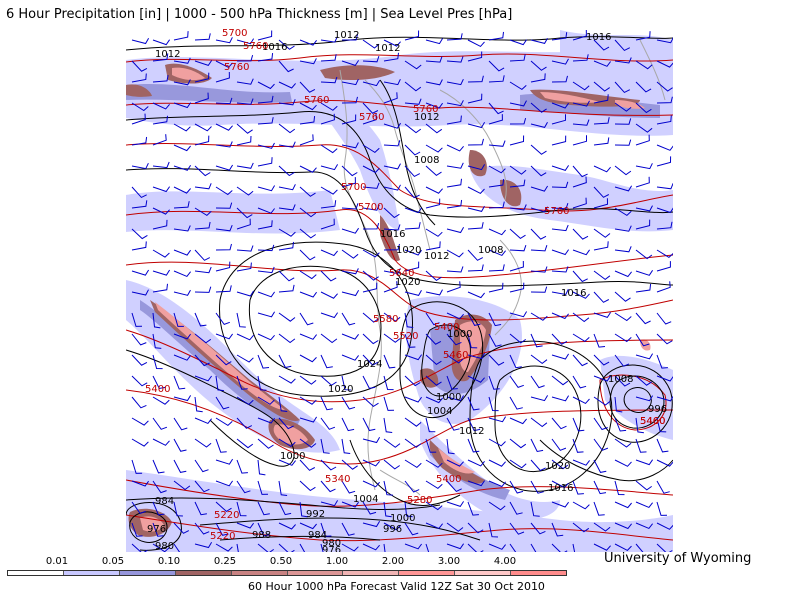 The image size is (800, 600). I want to click on legend-label: 0.05, so click(113, 561).